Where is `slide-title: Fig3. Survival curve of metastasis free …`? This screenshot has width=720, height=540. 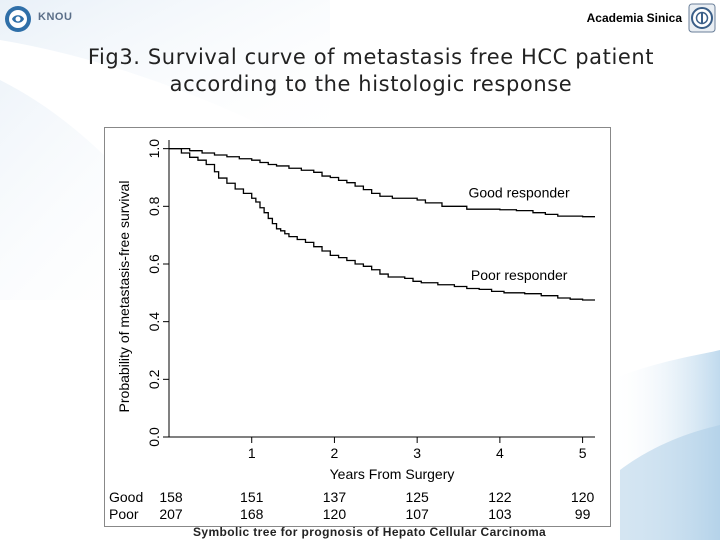 slide-title: Fig3. Survival curve of metastasis free … is located at coordinates (360, 71).